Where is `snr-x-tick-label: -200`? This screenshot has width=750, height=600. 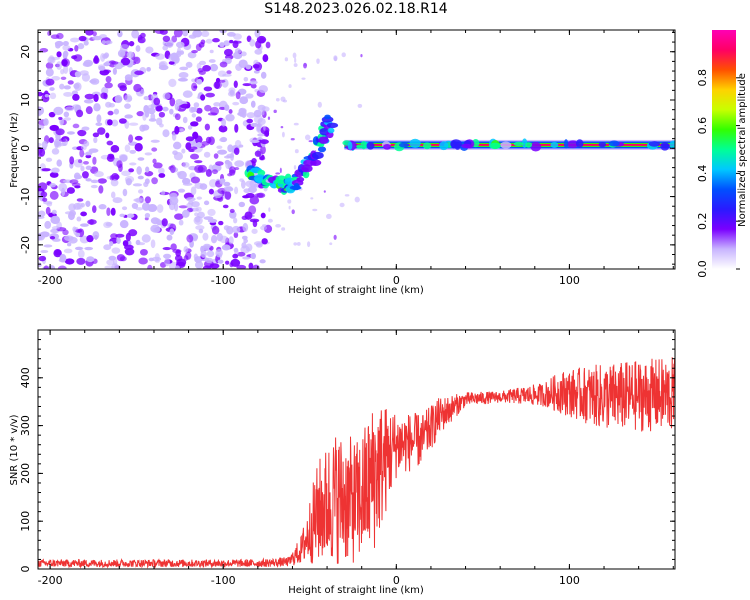
snr-x-tick-label: -200 is located at coordinates (50, 580).